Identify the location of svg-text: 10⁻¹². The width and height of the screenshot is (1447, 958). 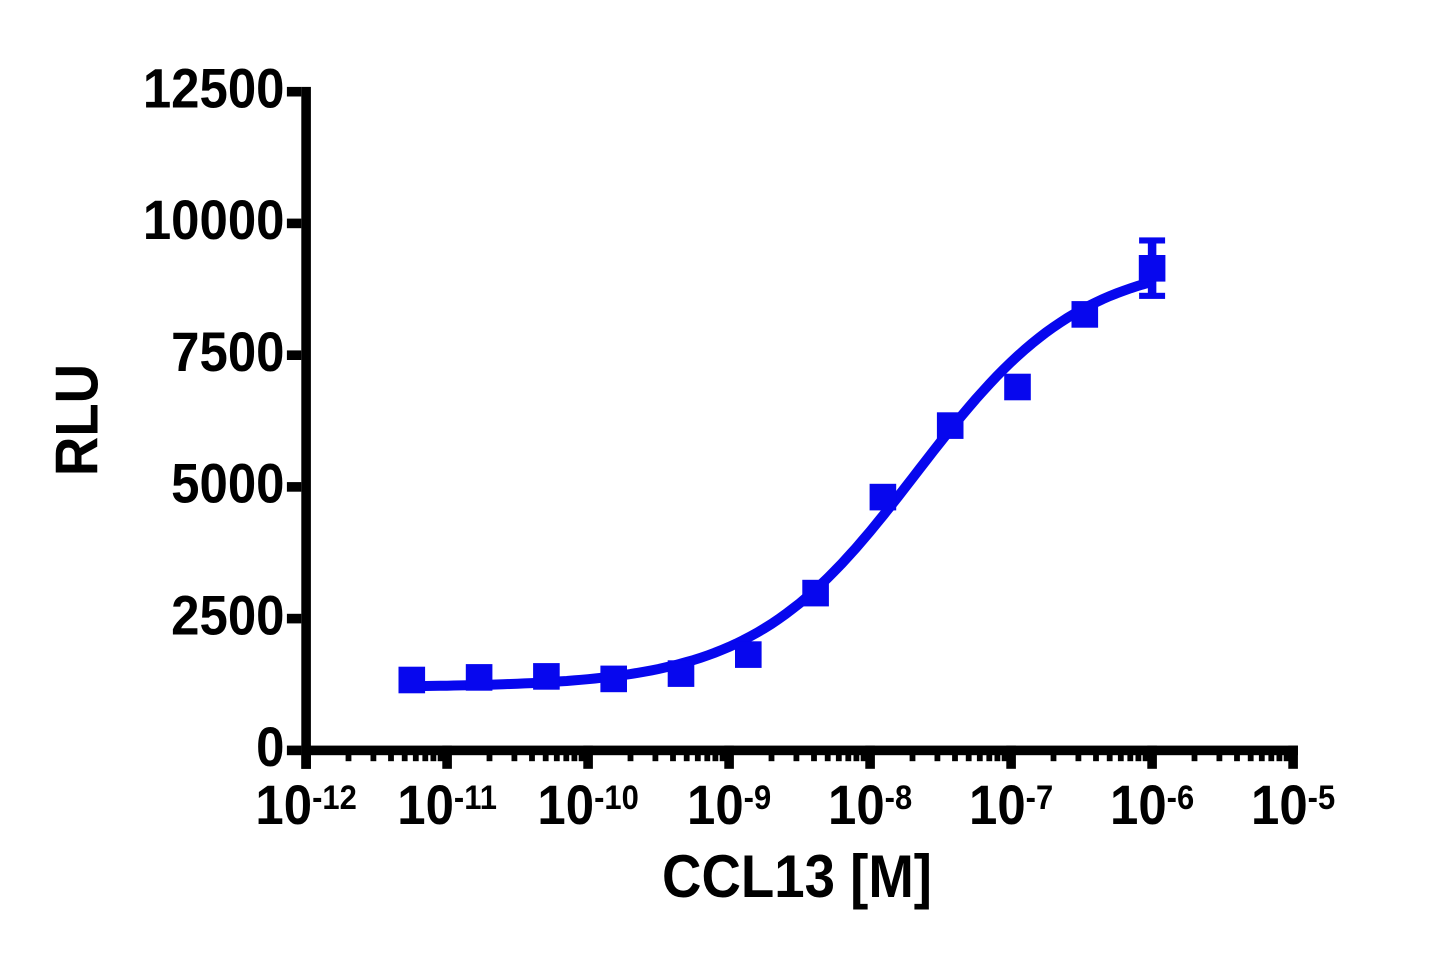
(305, 806).